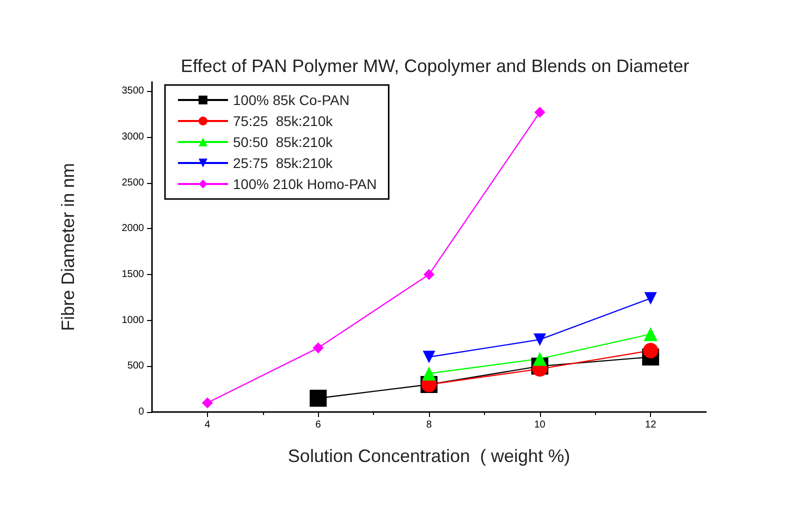  What do you see at coordinates (429, 425) in the screenshot?
I see `x-tick-label: 8` at bounding box center [429, 425].